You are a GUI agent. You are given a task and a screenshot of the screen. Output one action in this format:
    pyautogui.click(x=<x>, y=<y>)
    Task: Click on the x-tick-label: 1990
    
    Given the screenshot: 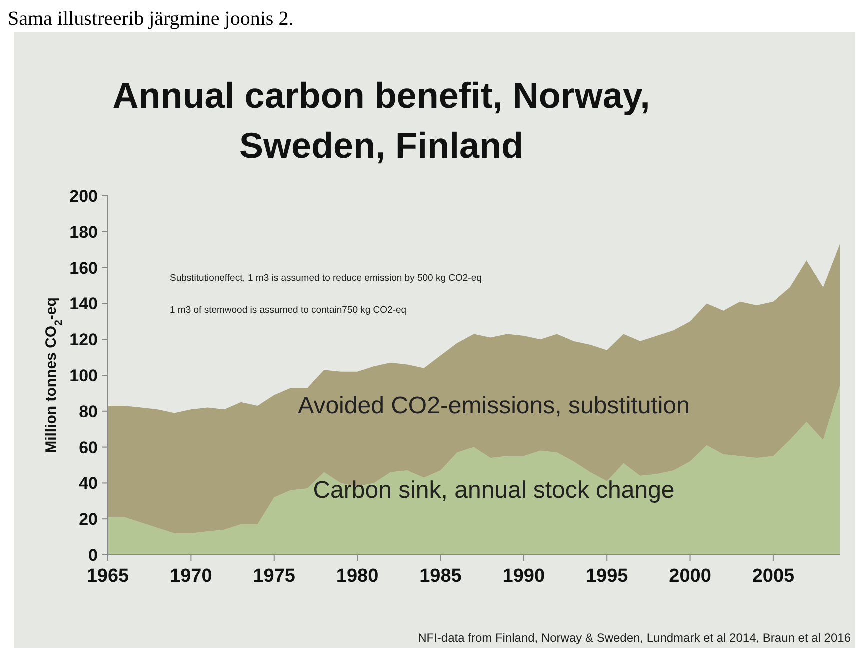 What is the action you would take?
    pyautogui.click(x=524, y=576)
    